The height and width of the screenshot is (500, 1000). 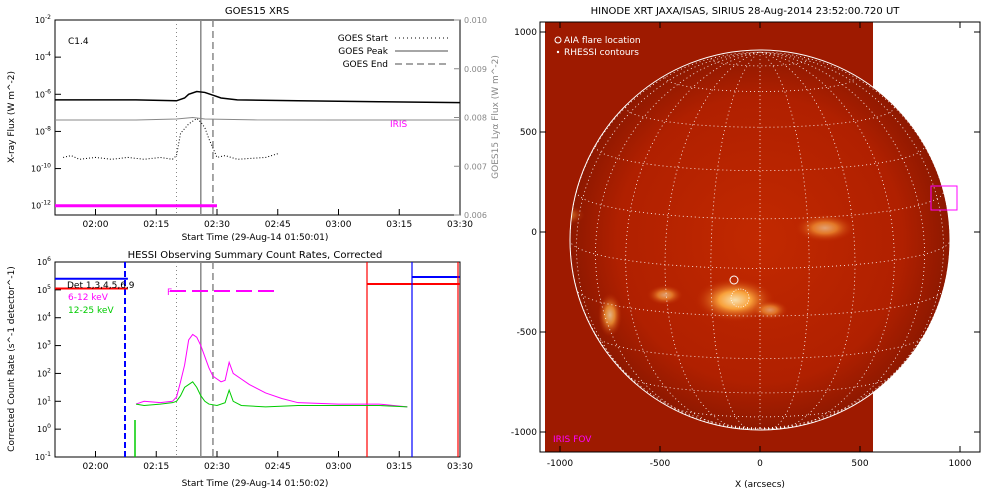 I want to click on legend-aia-symbol, so click(x=558, y=40).